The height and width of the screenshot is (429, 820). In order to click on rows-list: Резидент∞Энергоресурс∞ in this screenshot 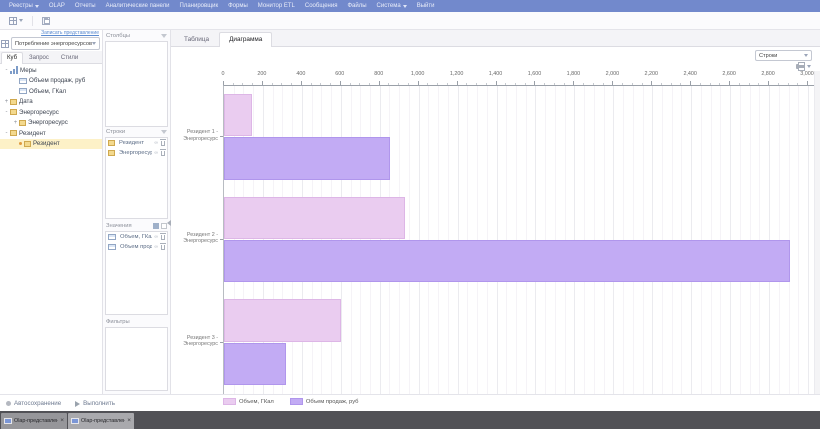, I will do `click(136, 178)`.